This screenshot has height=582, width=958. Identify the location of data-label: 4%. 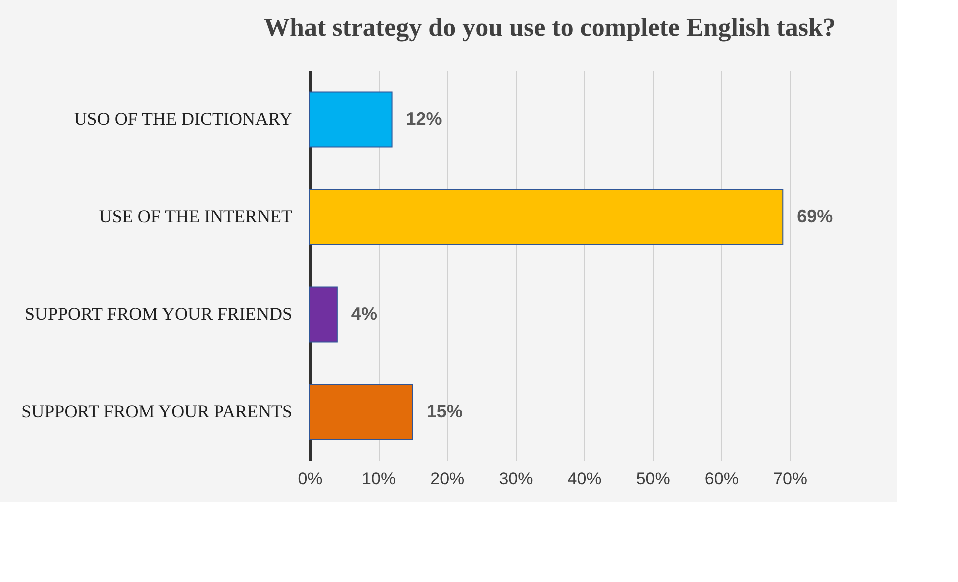
(364, 314).